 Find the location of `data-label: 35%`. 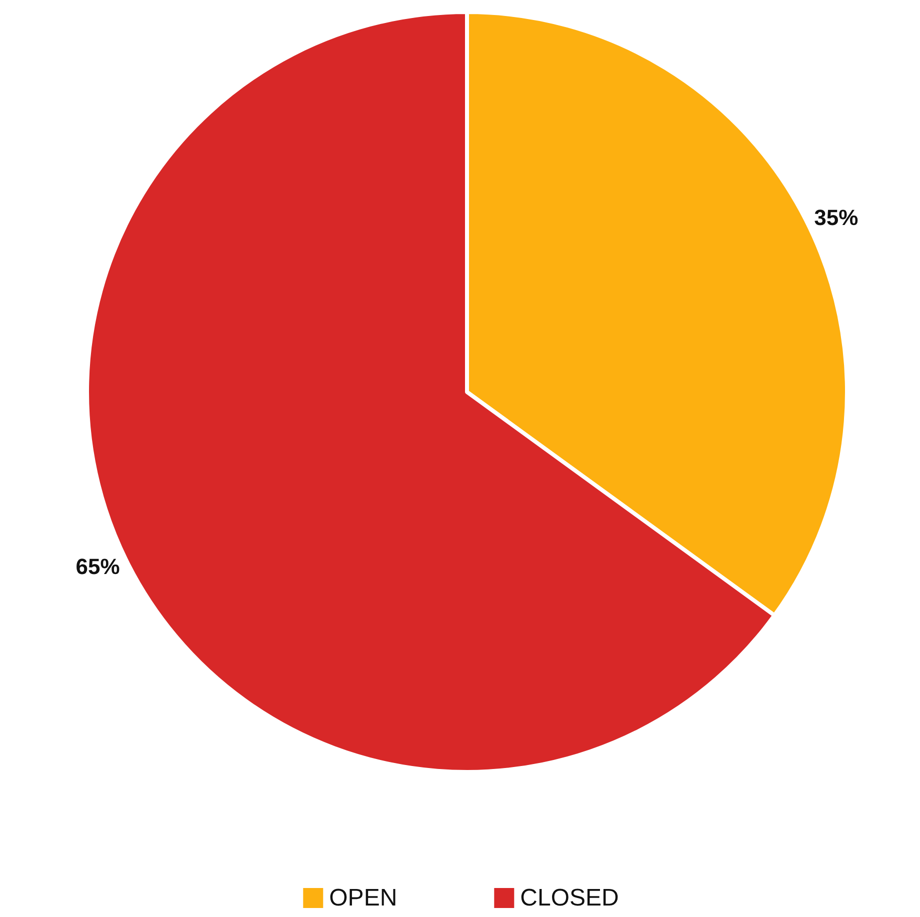

data-label: 35% is located at coordinates (836, 217).